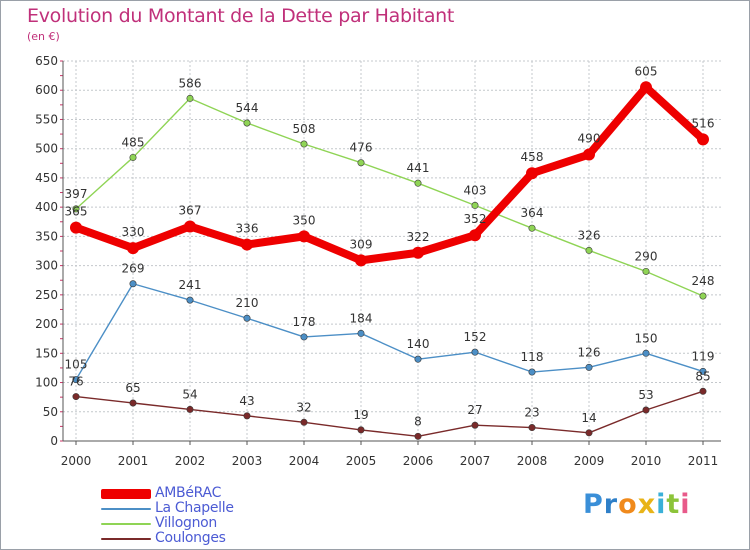 The image size is (750, 550). What do you see at coordinates (186, 523) in the screenshot?
I see `legend-label: Villognon` at bounding box center [186, 523].